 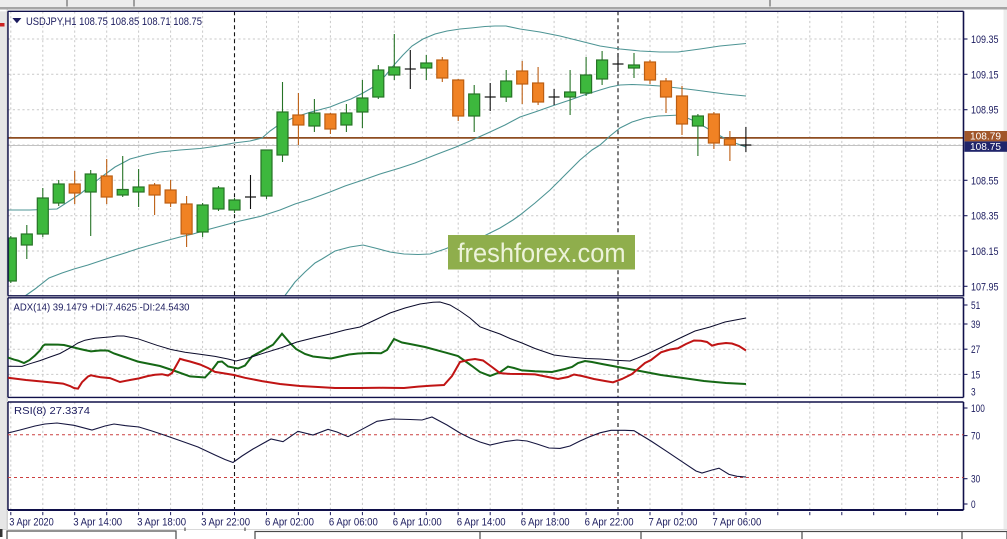 I want to click on svg-text: 51, so click(x=975, y=306).